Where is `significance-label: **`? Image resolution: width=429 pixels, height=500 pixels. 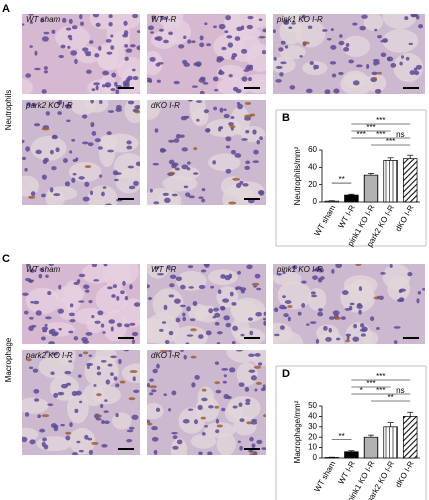
significance-label: ** is located at coordinates (390, 397).